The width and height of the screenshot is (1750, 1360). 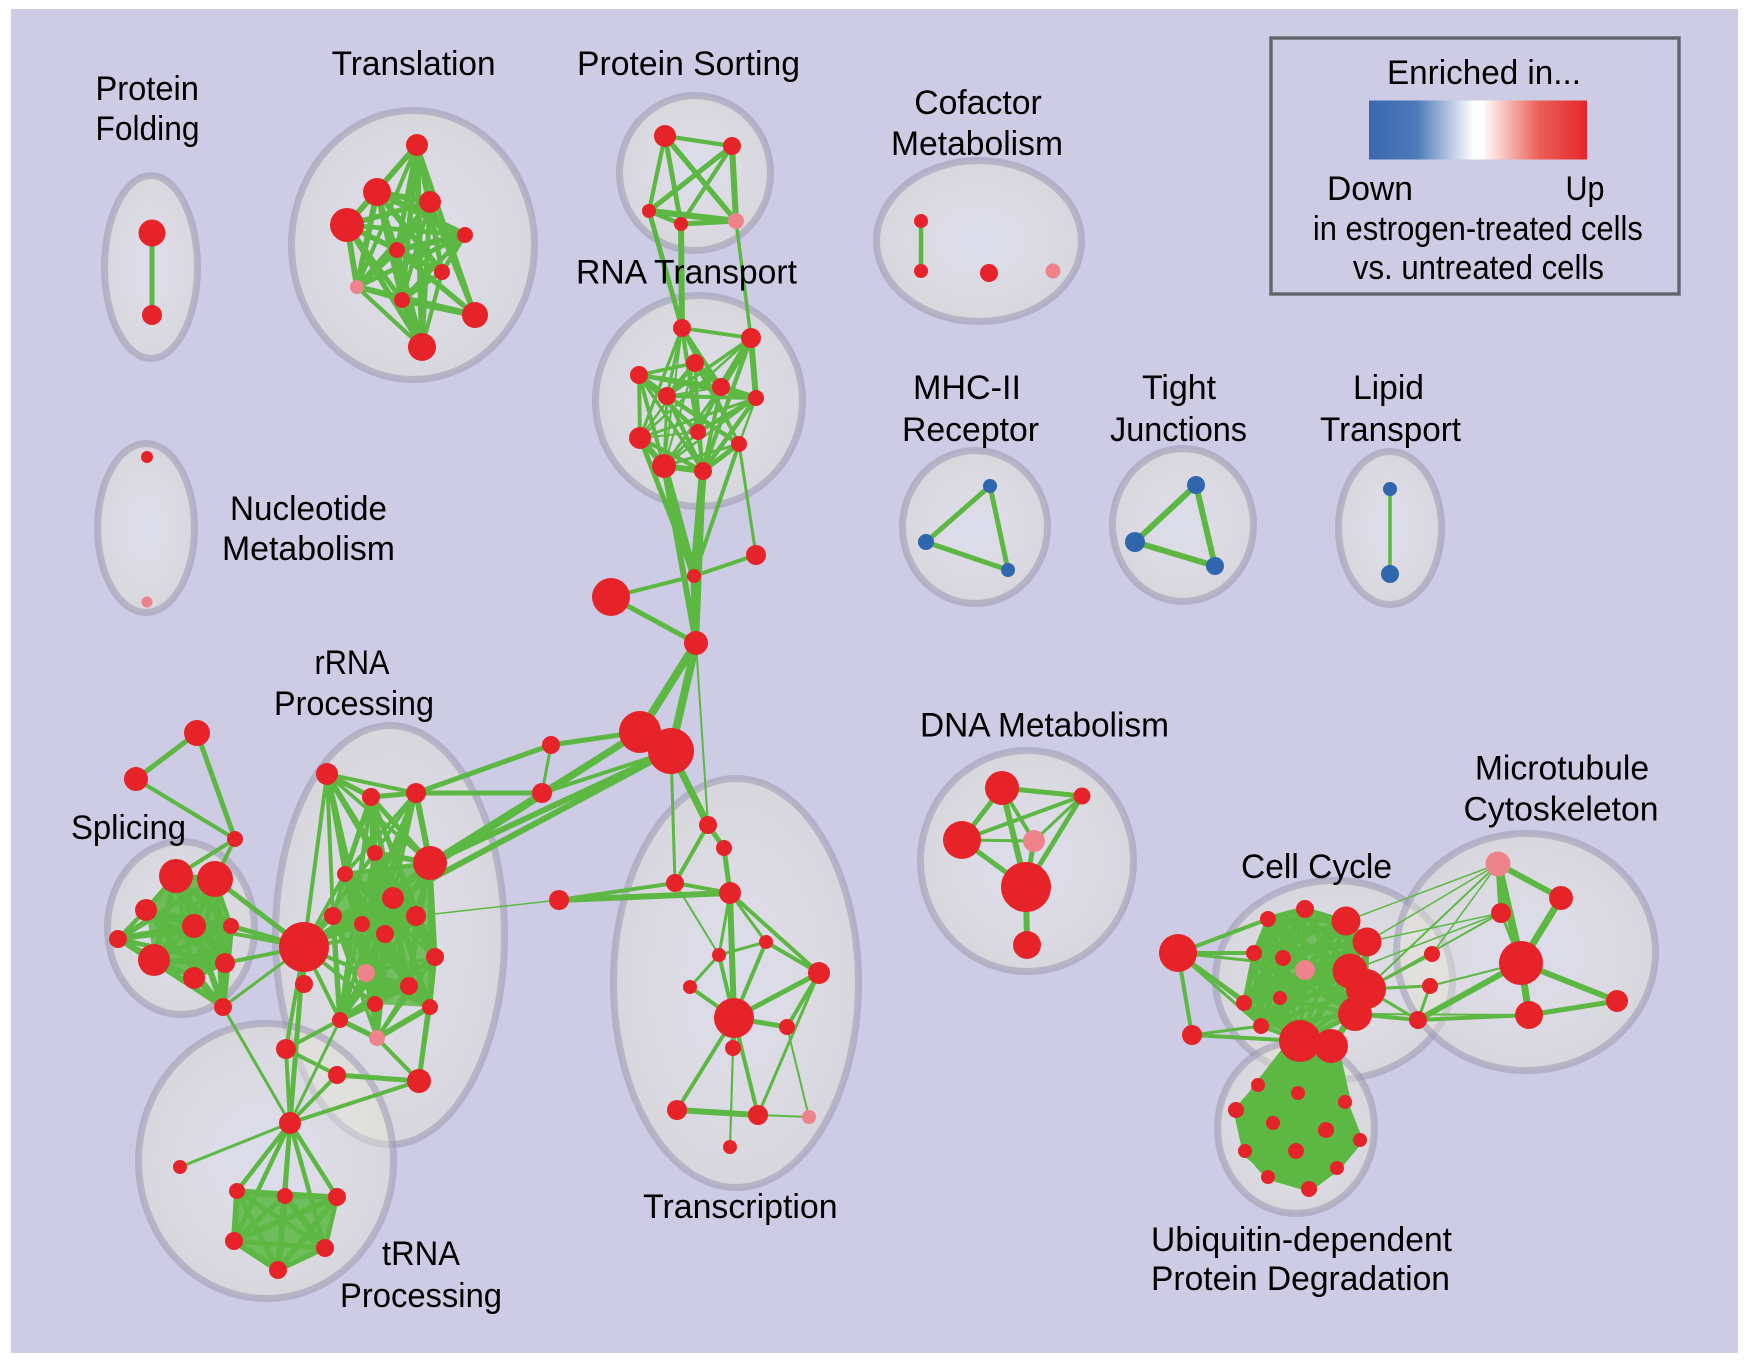 What do you see at coordinates (967, 388) in the screenshot?
I see `svg-text: MHC-II` at bounding box center [967, 388].